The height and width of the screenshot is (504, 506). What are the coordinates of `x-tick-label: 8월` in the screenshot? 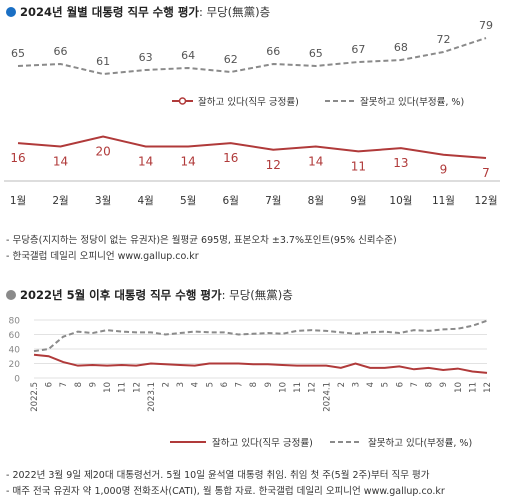 It's located at (316, 201).